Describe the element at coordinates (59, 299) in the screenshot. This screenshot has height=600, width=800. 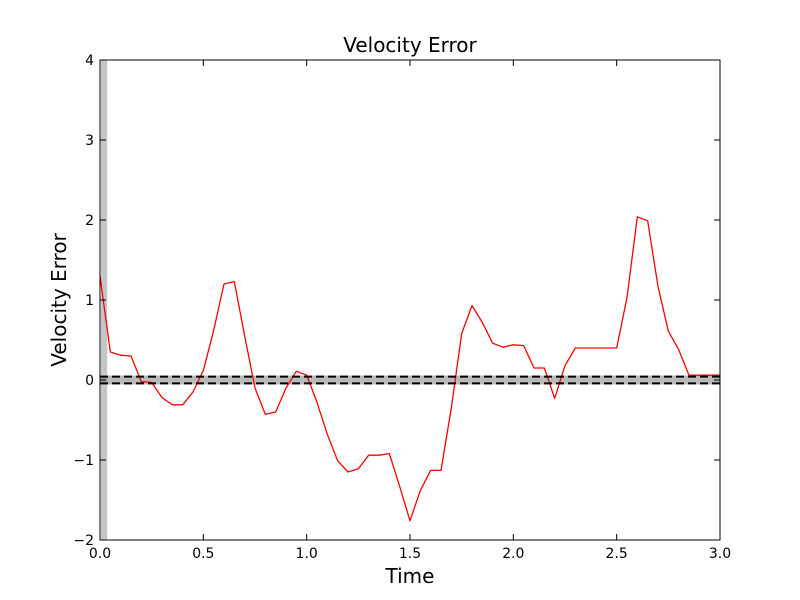
I see `y-axis-label: Velocity Error` at that location.